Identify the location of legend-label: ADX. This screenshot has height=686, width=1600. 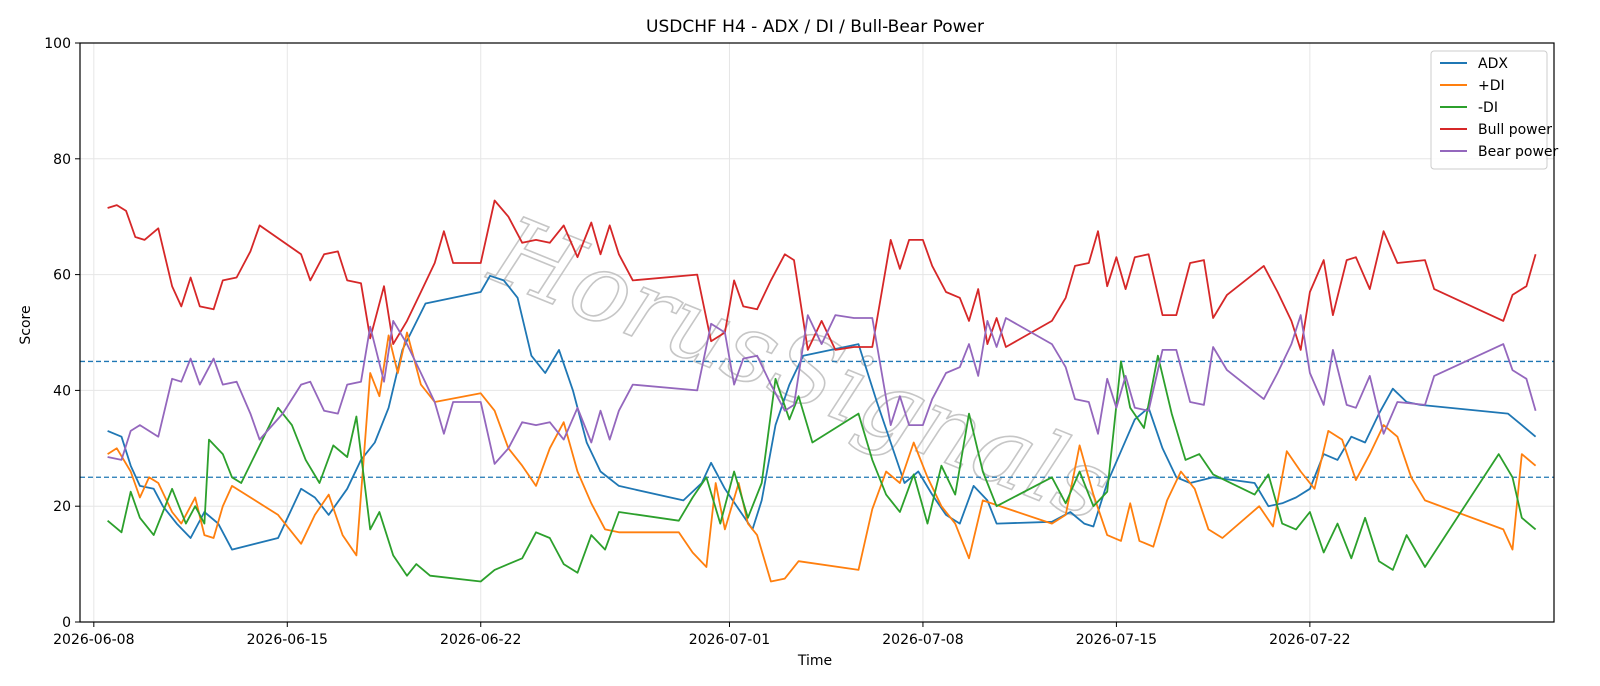
(1493, 64).